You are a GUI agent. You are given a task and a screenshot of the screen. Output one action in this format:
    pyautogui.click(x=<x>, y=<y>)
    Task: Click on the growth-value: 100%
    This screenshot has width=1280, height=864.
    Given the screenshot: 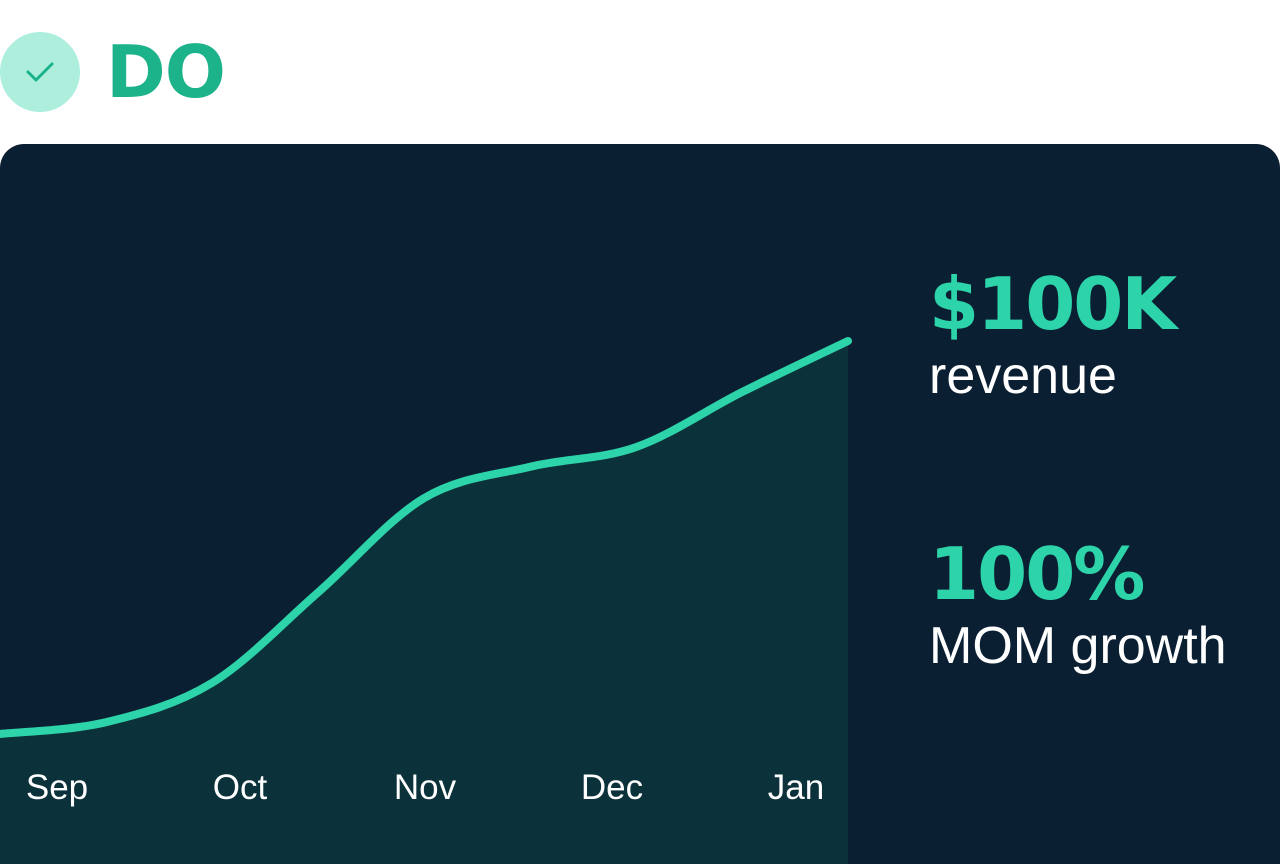 What is the action you would take?
    pyautogui.click(x=1037, y=574)
    